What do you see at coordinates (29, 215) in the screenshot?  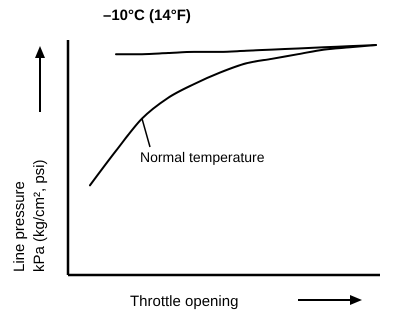 I see `y-axis-title: Line pressure kPa (kg/cm², psi)` at bounding box center [29, 215].